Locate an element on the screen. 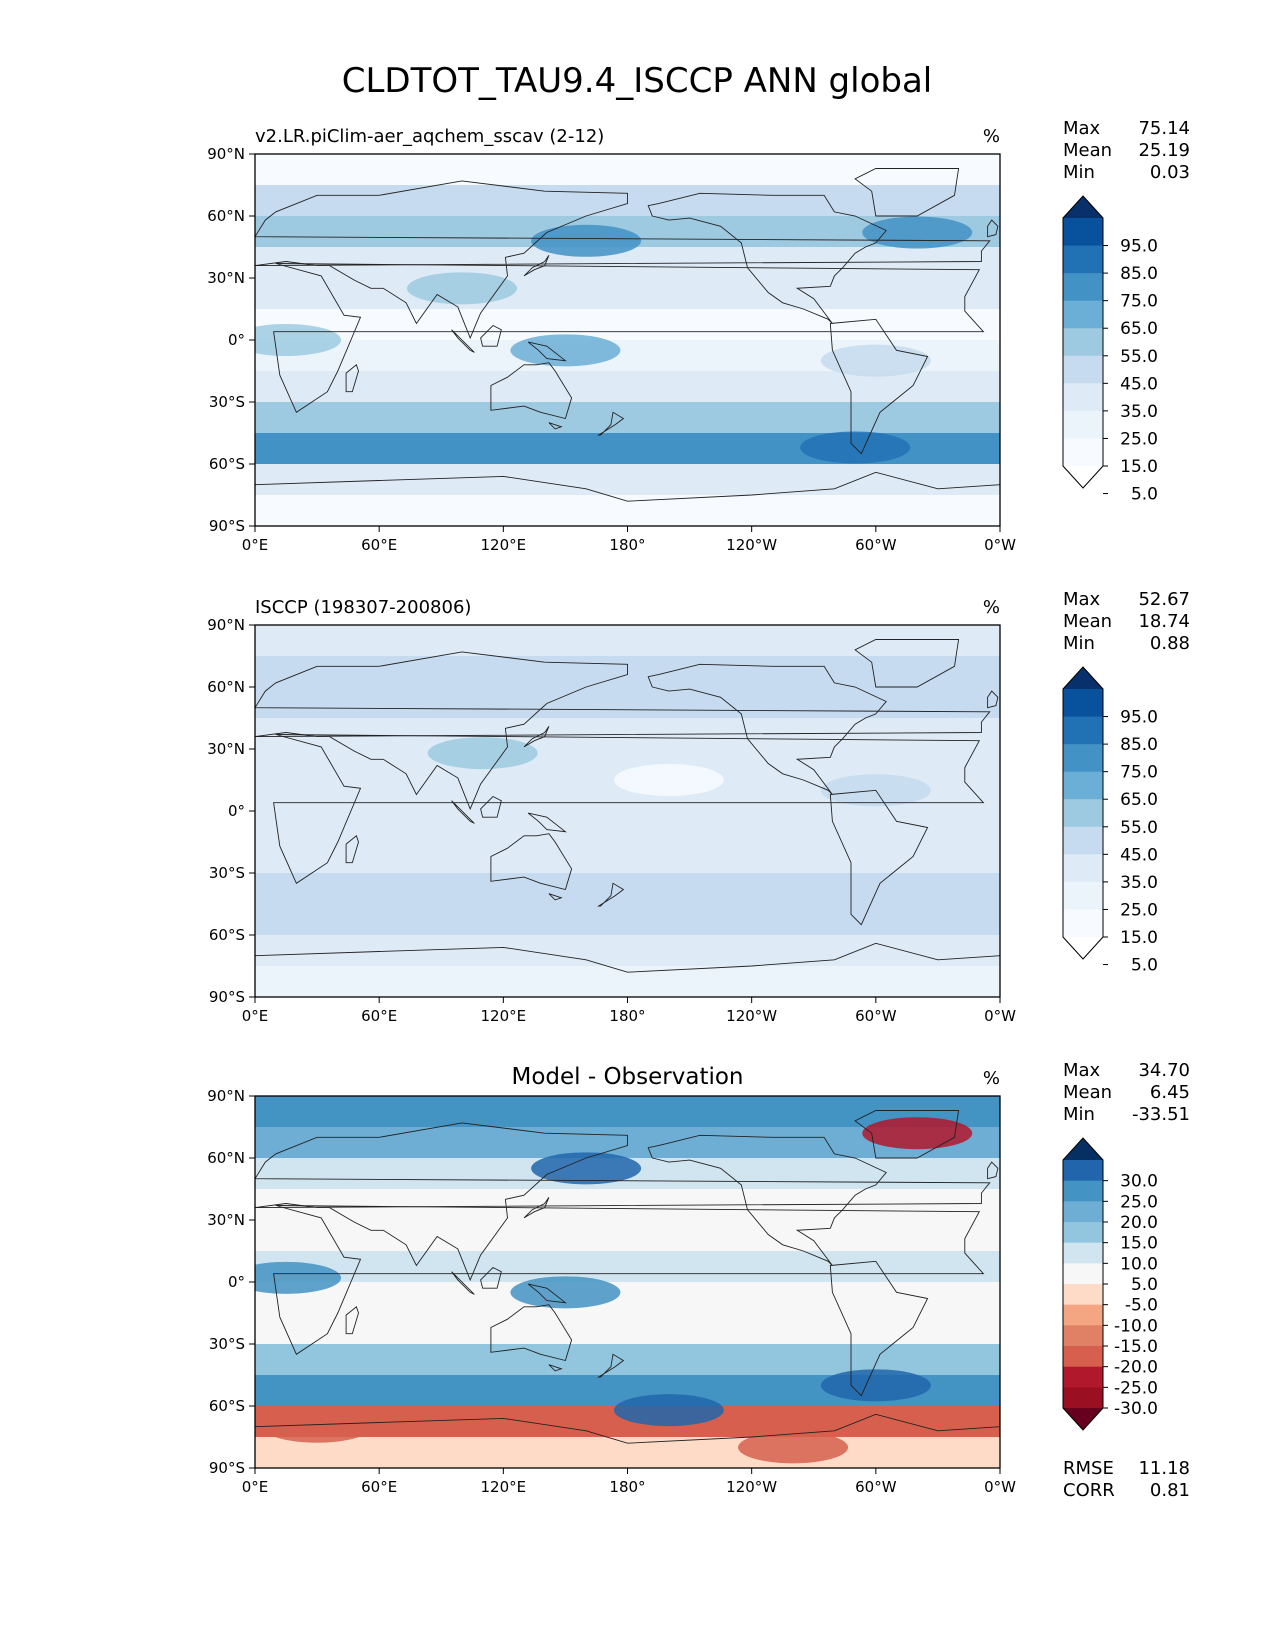 The width and height of the screenshot is (1275, 1650). metric-value: 0.81 is located at coordinates (1170, 1490).